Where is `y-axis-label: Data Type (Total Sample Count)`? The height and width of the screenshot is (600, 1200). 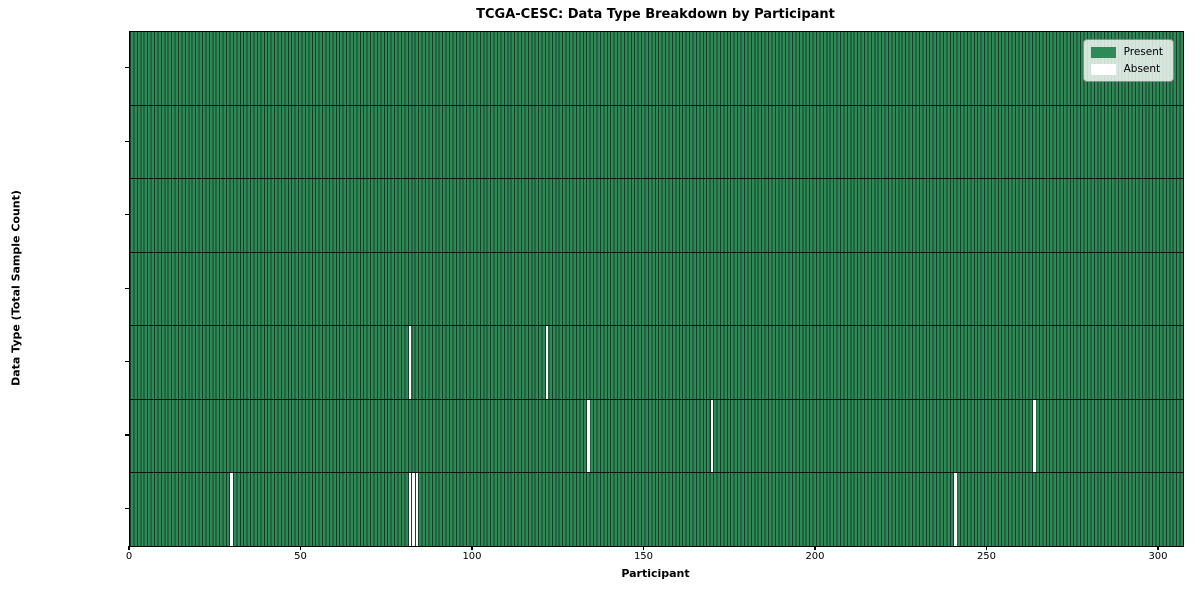 y-axis-label: Data Type (Total Sample Count) is located at coordinates (16, 288).